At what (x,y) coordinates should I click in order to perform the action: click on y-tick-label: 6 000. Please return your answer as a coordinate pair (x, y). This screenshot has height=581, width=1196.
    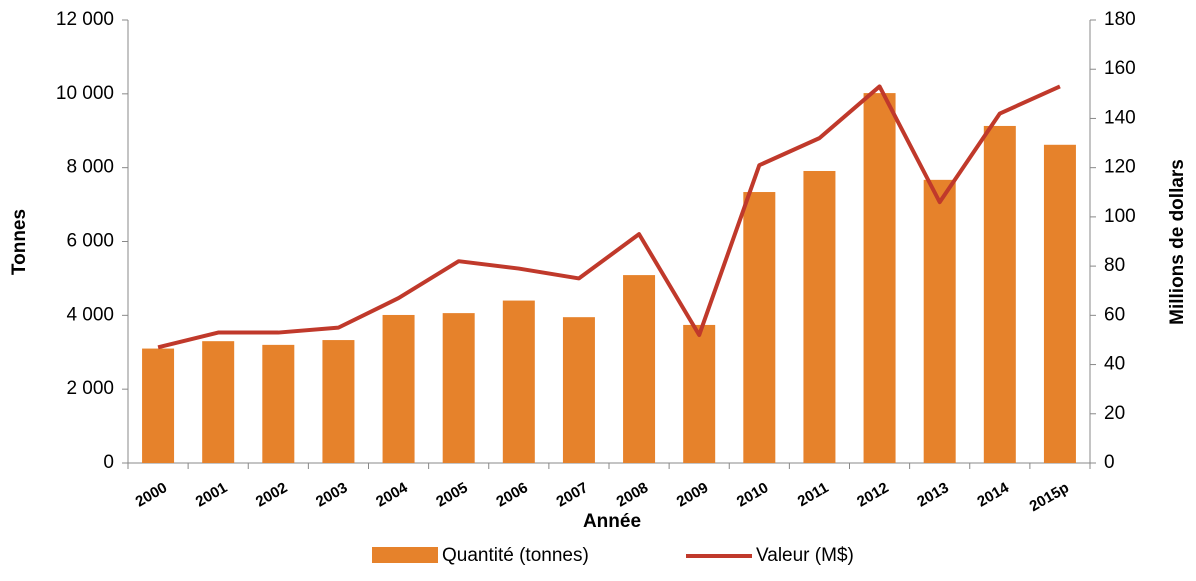
    Looking at the image, I should click on (90, 241).